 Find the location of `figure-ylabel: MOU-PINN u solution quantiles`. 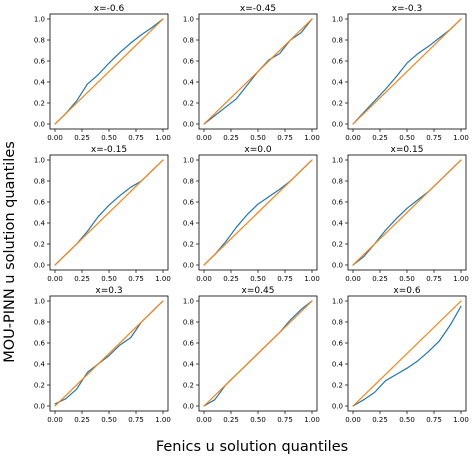

figure-ylabel: MOU-PINN u solution quantiles is located at coordinates (10, 252).